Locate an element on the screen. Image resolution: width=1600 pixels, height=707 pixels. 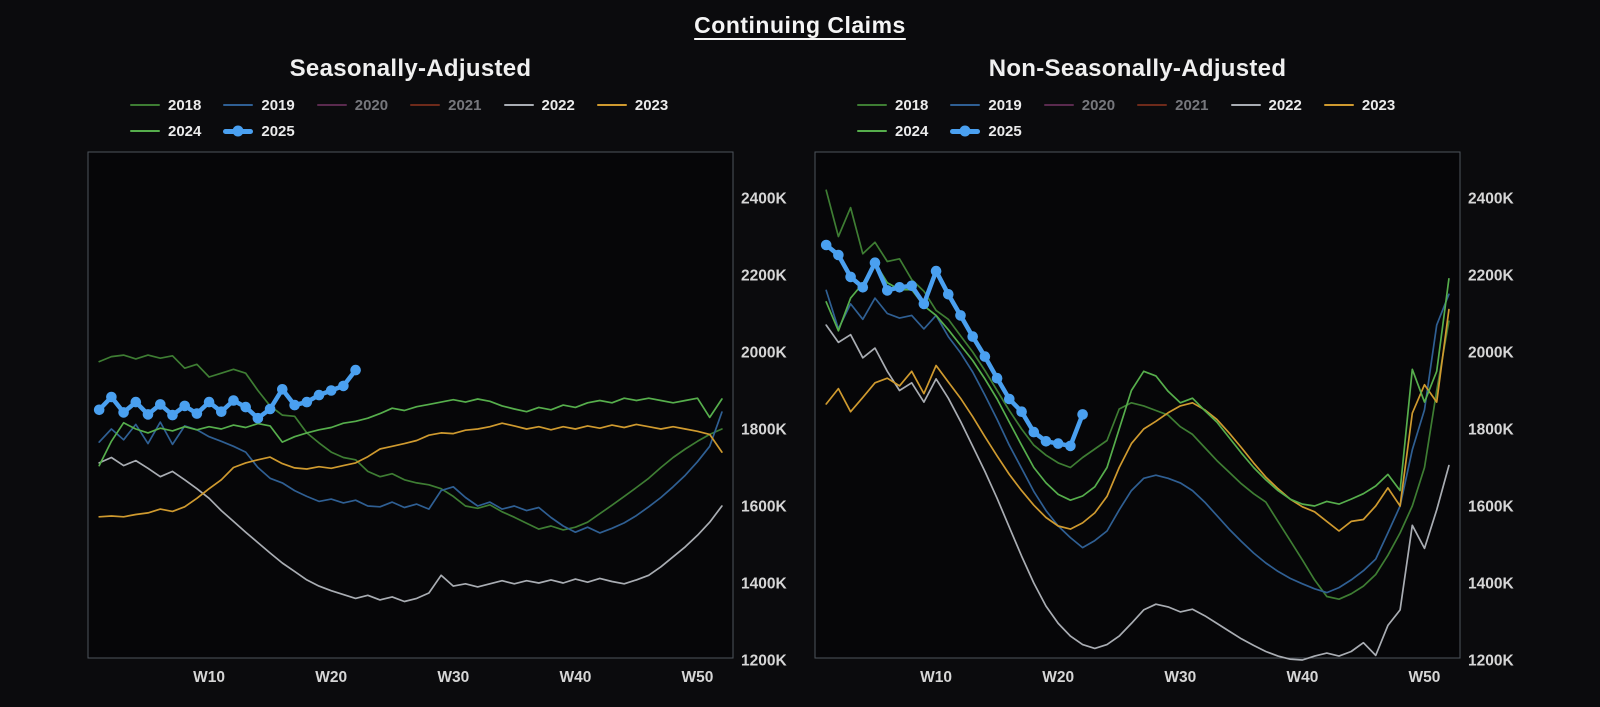
y-tick-label: 1200K is located at coordinates (764, 661).